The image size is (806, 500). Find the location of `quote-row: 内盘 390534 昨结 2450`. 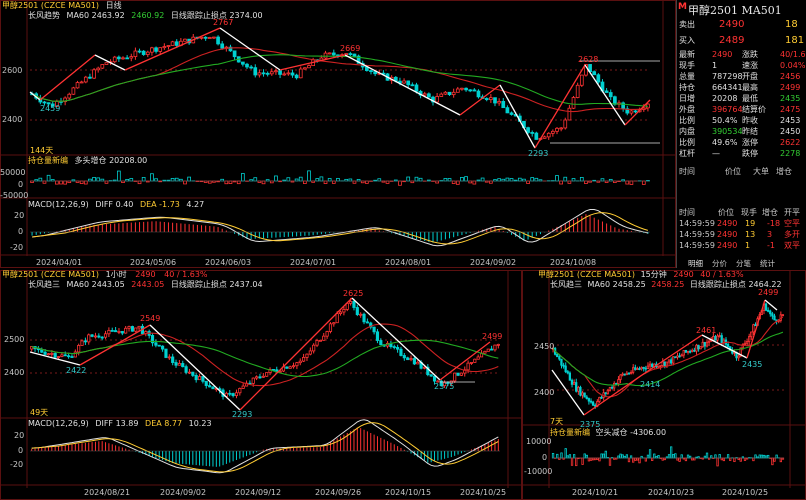

quote-row: 内盘 390534 昨结 2450 is located at coordinates (741, 131).